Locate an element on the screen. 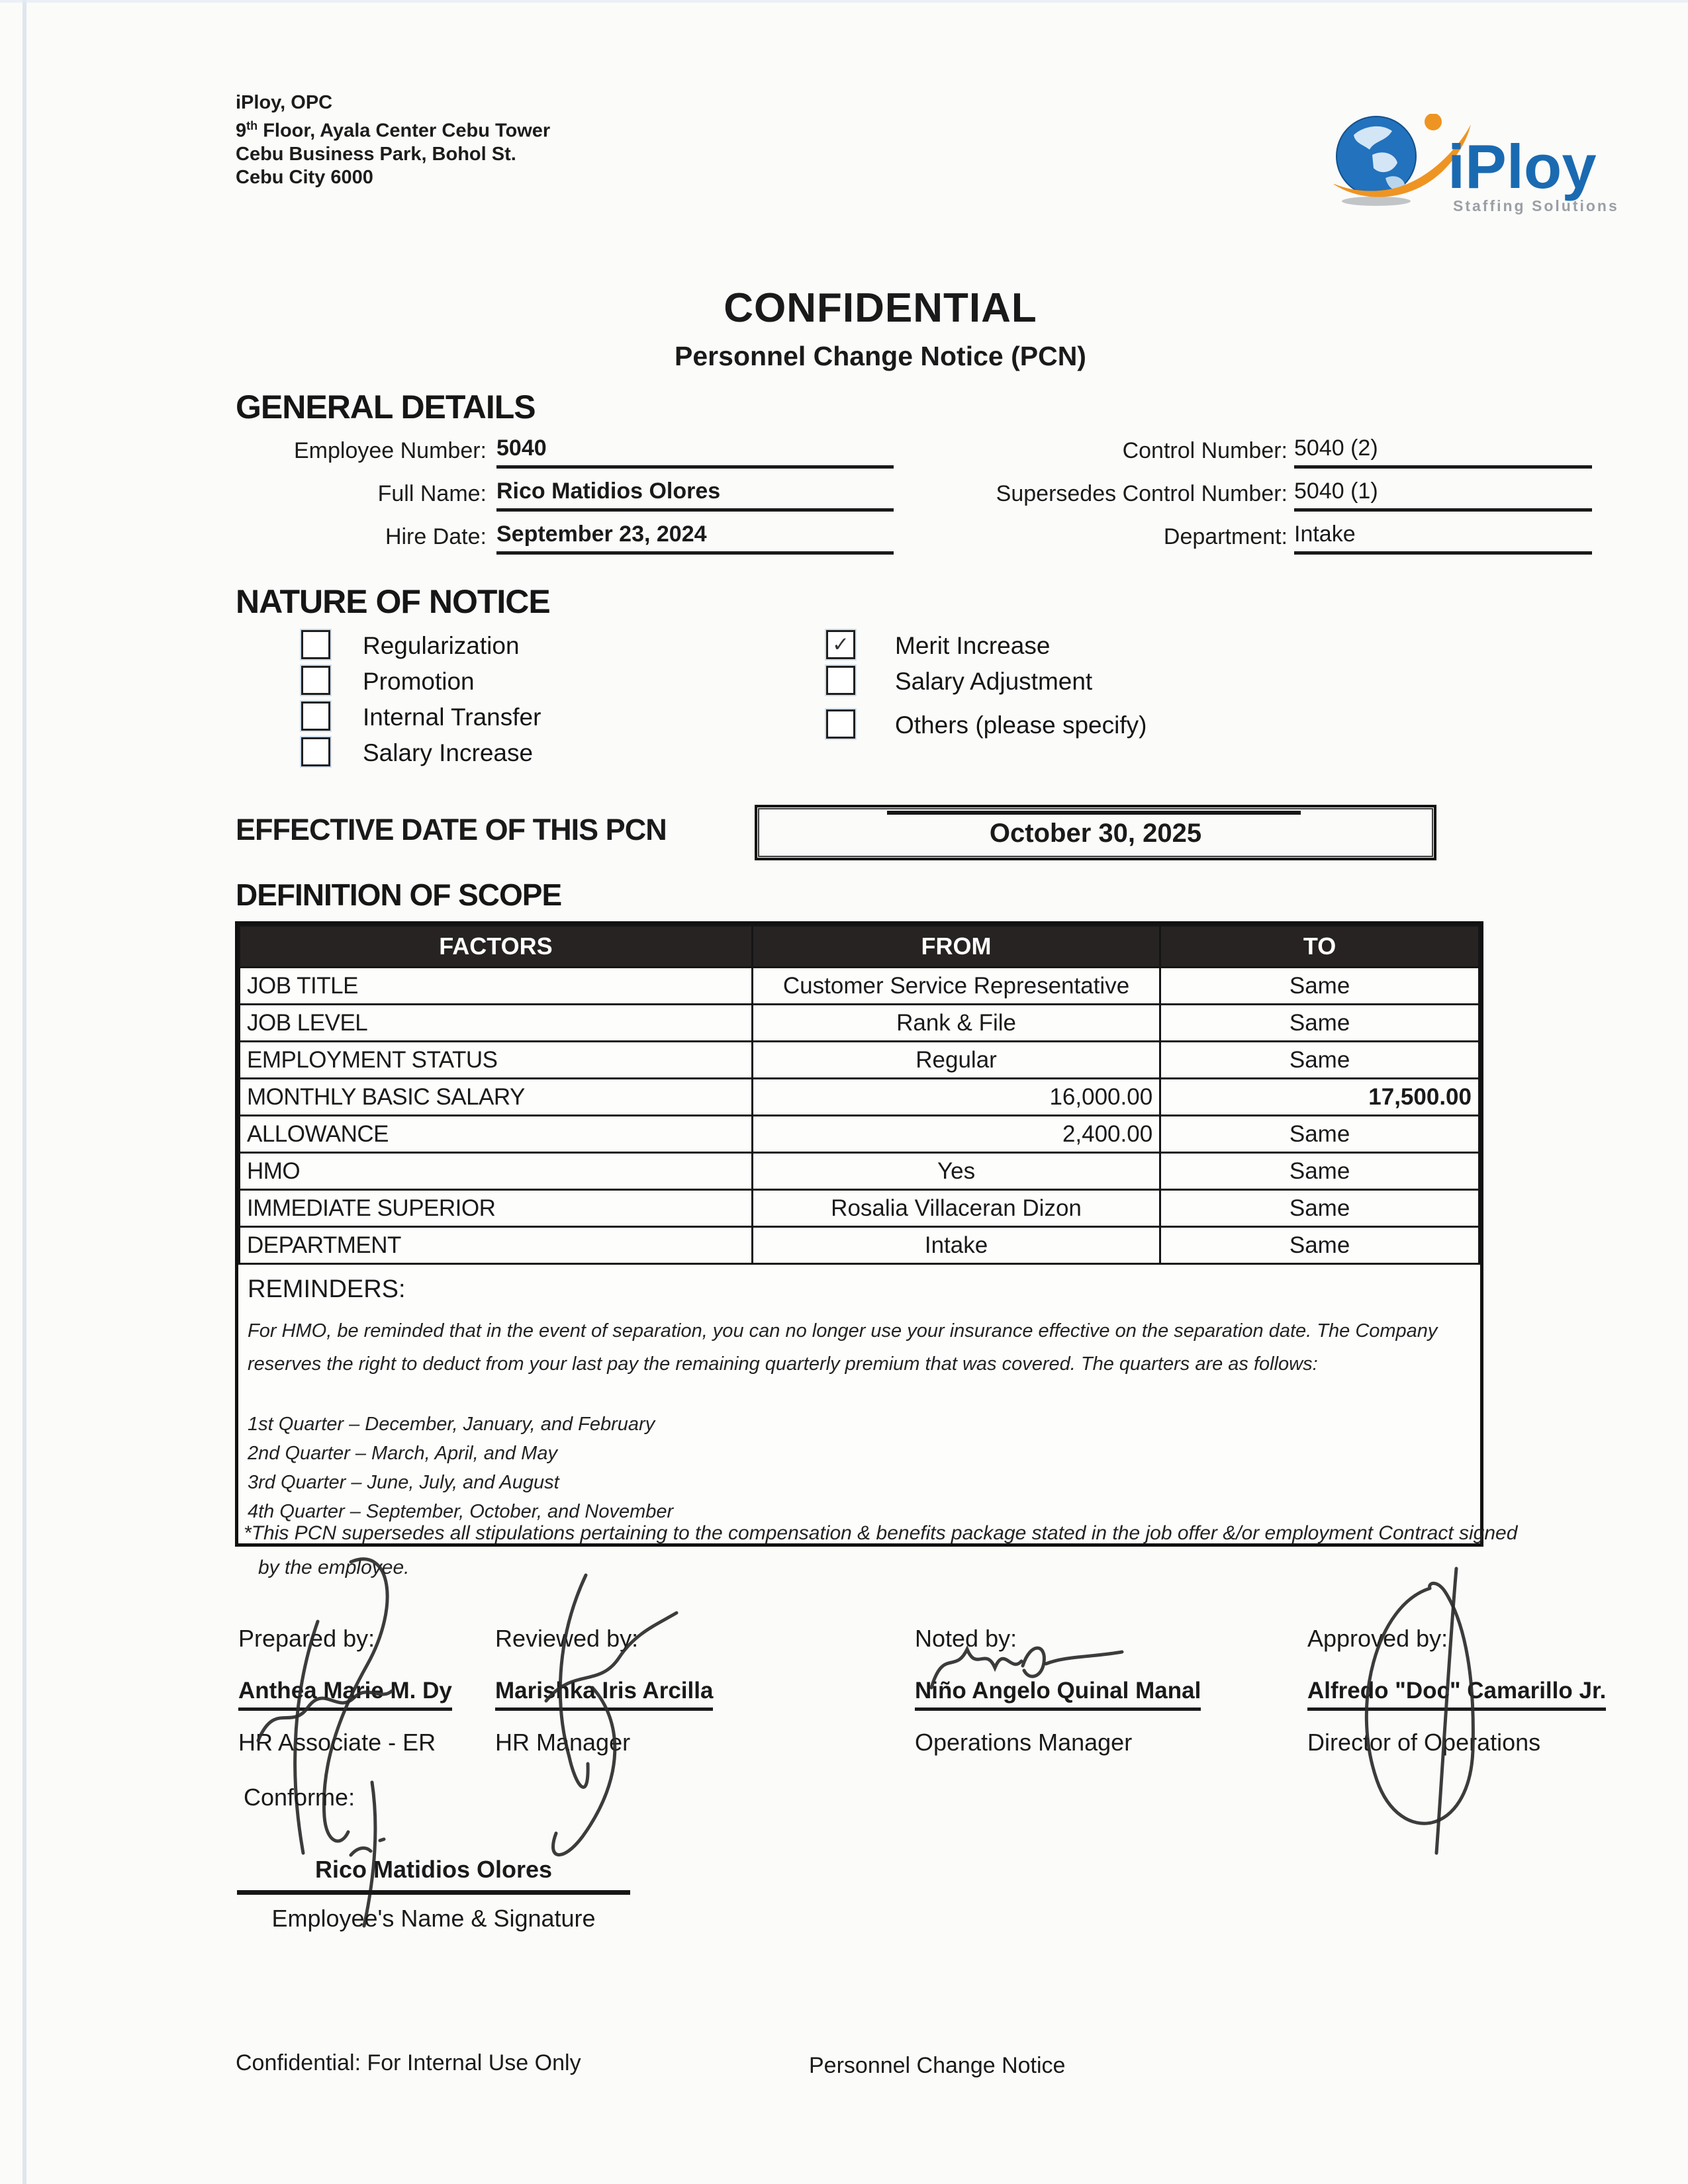  from-cell: Rank & File is located at coordinates (956, 1022).